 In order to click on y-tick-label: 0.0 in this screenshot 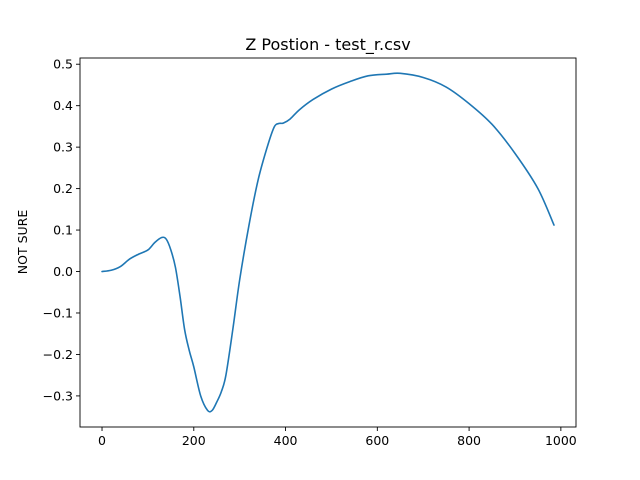, I will do `click(63, 271)`.